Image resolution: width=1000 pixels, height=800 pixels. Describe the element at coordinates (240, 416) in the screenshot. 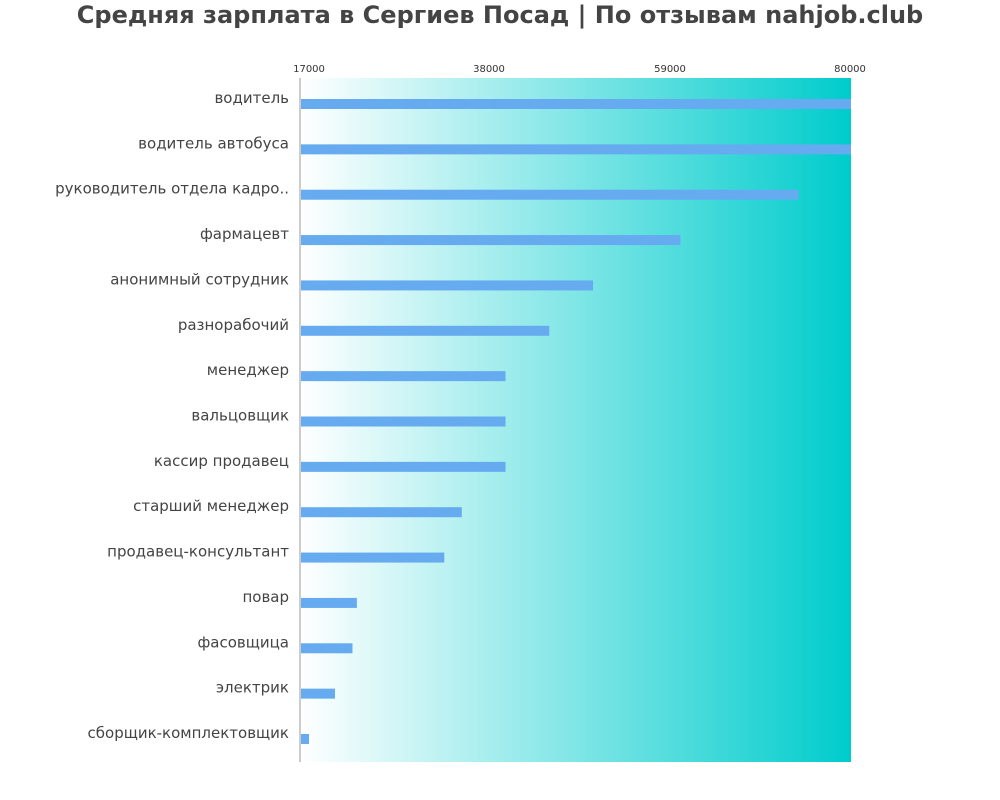

I see `category-label: вальцовщик` at that location.